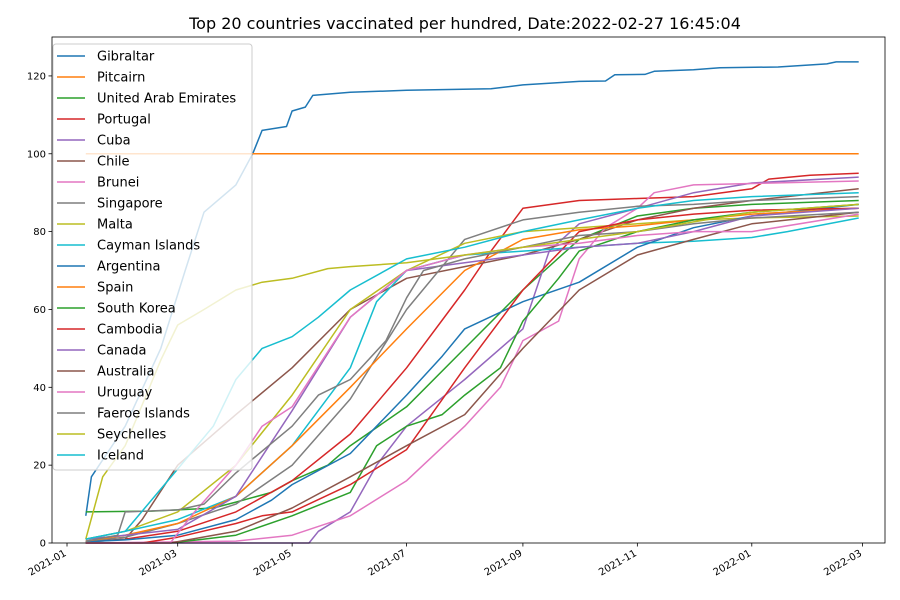 Image resolution: width=900 pixels, height=600 pixels. What do you see at coordinates (143, 414) in the screenshot?
I see `legend-label: Faeroe Islands` at bounding box center [143, 414].